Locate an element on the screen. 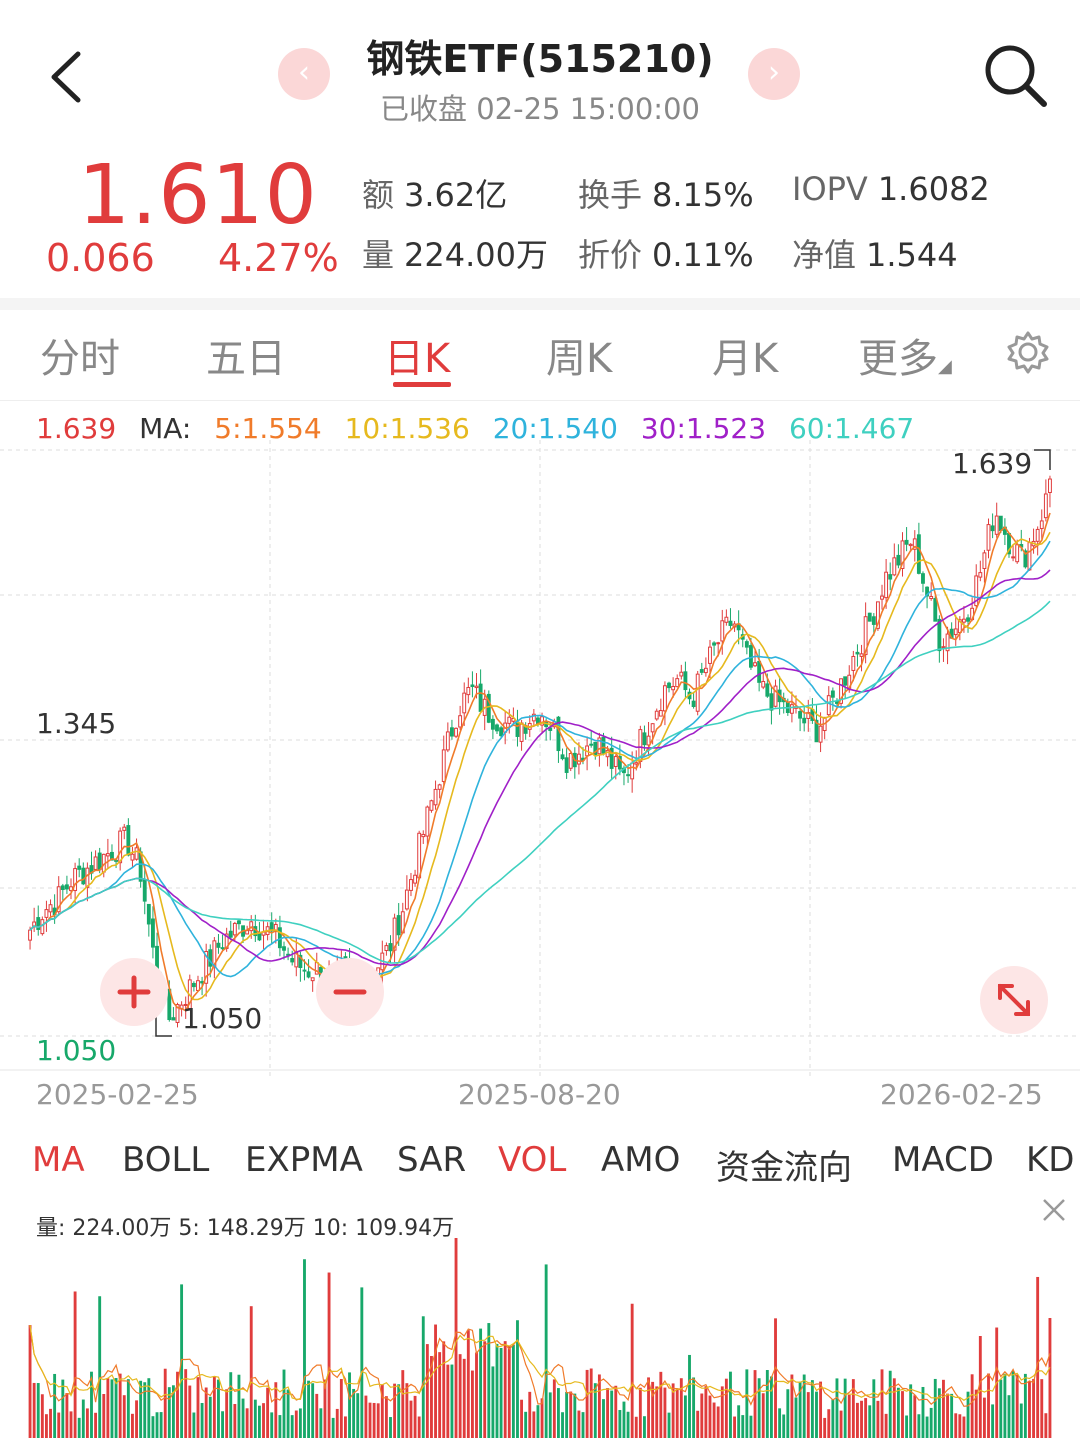 The height and width of the screenshot is (1448, 1080). volume-chart is located at coordinates (540, 1335).